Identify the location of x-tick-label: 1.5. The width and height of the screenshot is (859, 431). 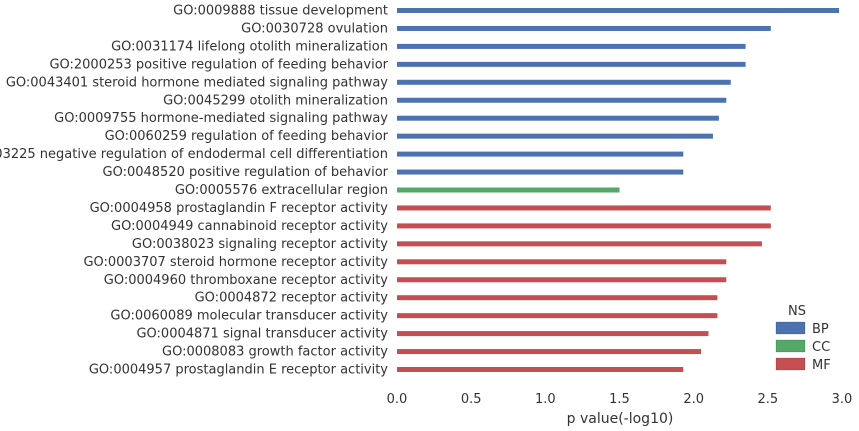
(619, 399).